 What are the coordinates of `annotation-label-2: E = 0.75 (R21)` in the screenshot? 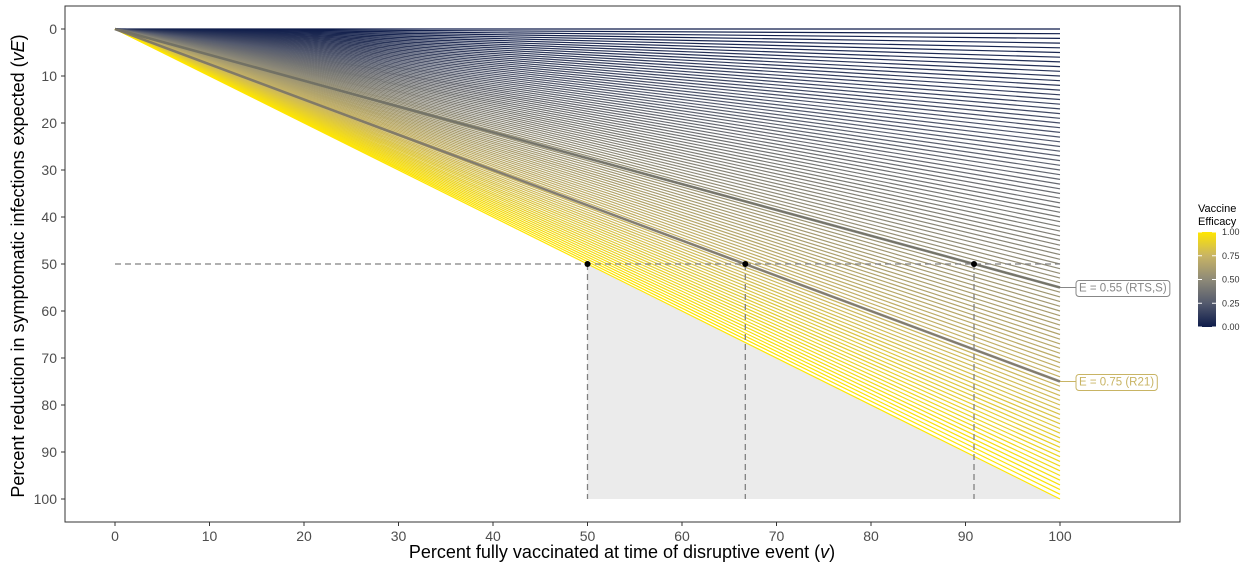 It's located at (1116, 383).